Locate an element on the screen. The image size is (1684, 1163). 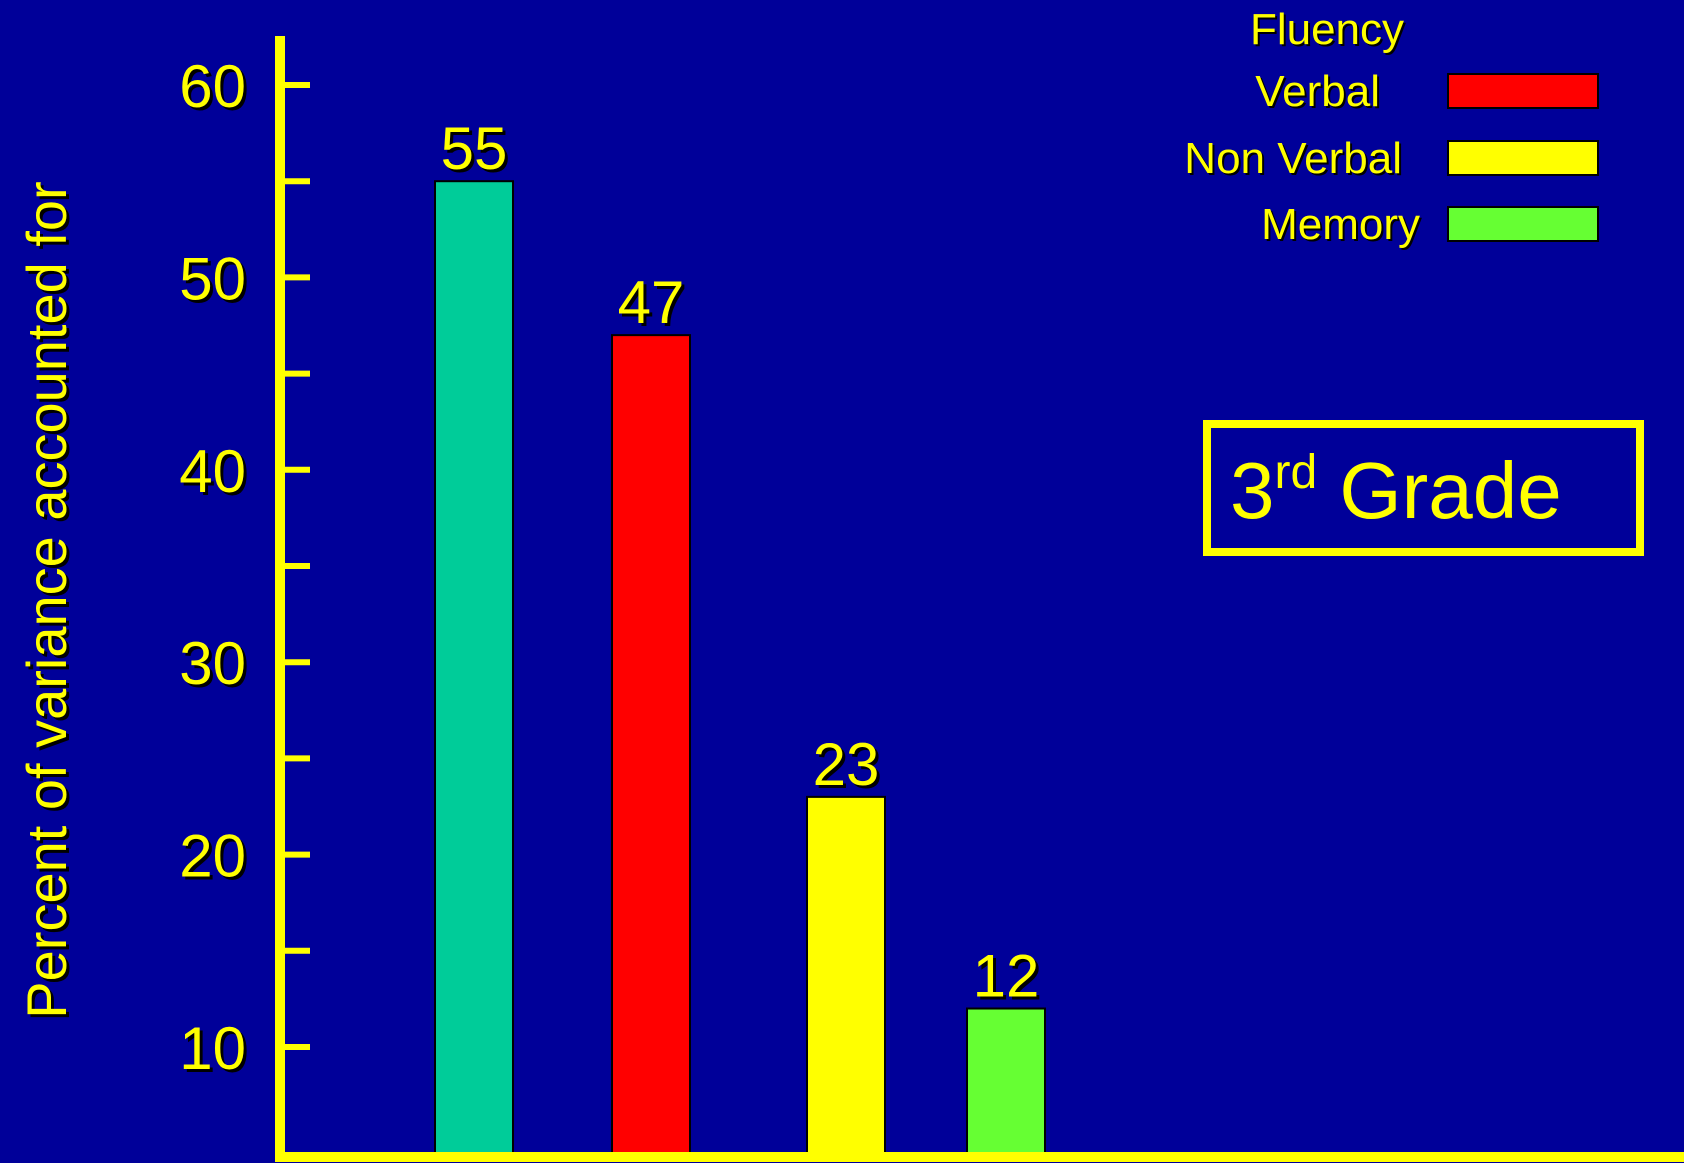
bar-value-label-shadow: 23 is located at coordinates (849, 767).